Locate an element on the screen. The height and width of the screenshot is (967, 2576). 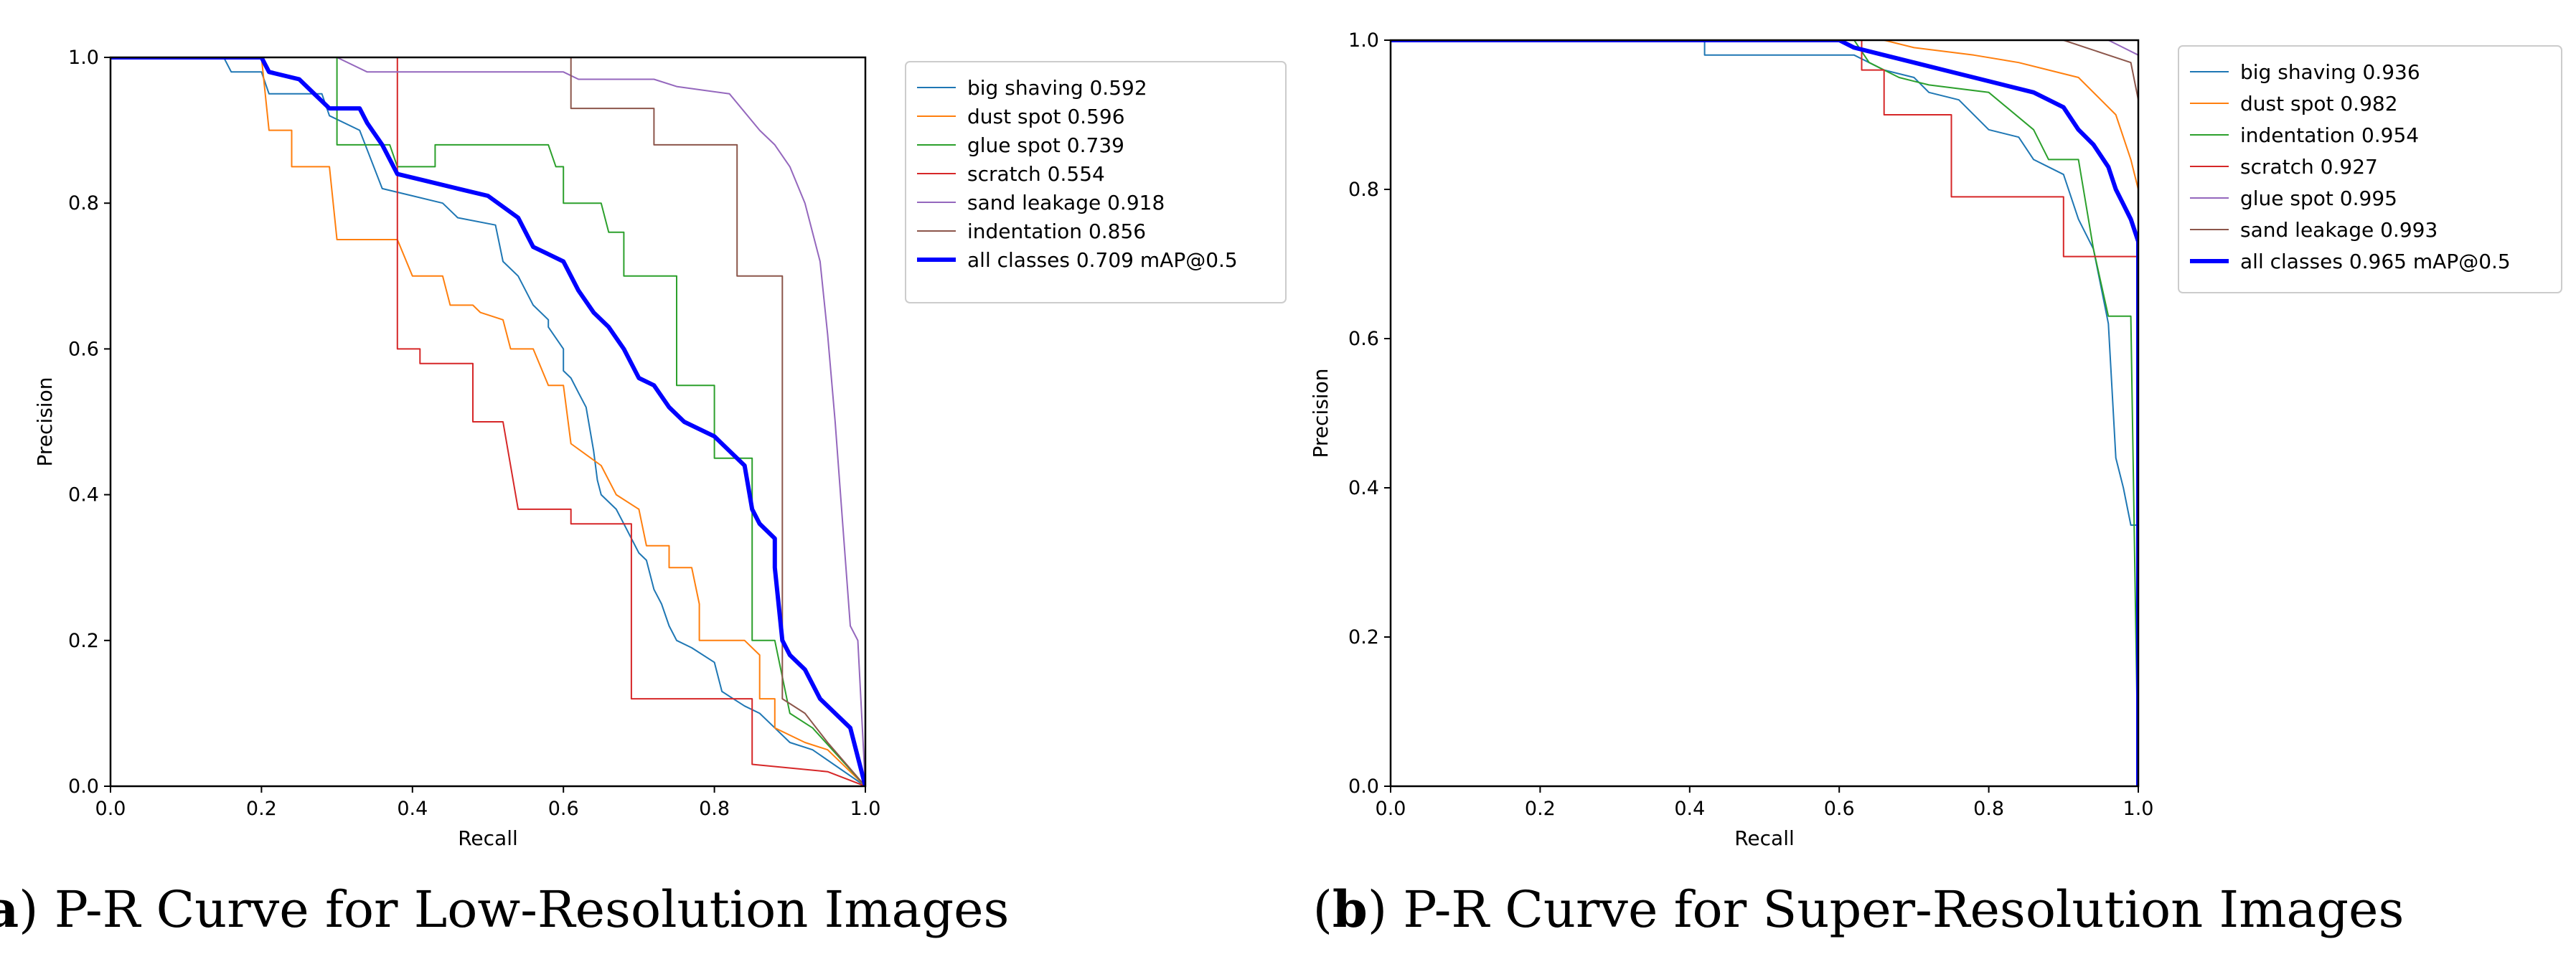
panel-a-legend-label: sand leakage 0.918 is located at coordinates (1066, 202).